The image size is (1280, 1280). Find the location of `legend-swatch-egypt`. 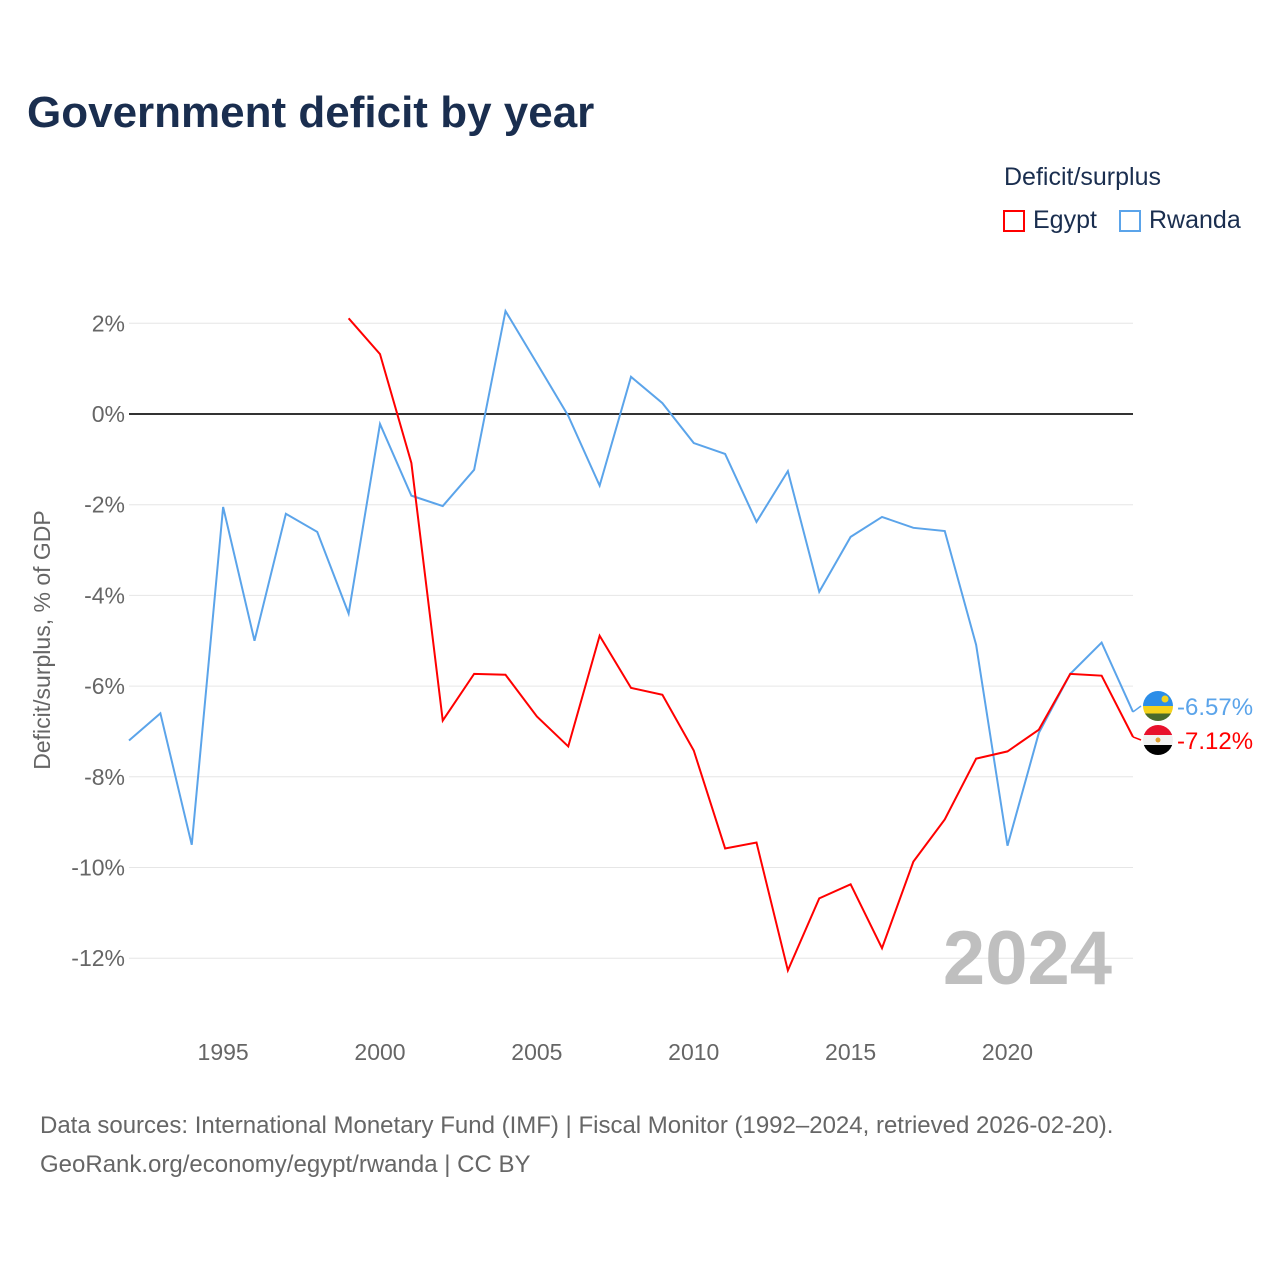

legend-swatch-egypt is located at coordinates (1014, 220).